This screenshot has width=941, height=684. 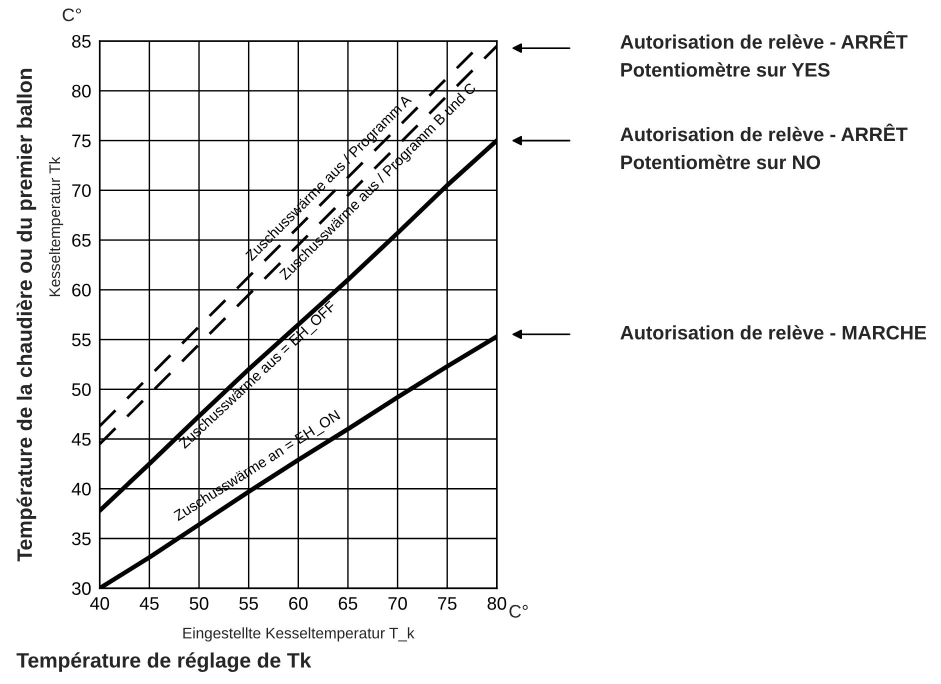 I want to click on x-tick-label: 40, so click(x=100, y=603).